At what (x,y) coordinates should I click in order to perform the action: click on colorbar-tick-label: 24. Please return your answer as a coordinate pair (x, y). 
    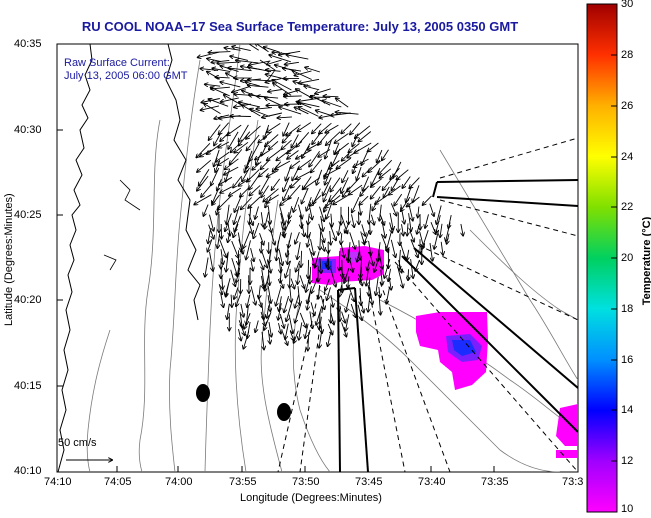
    Looking at the image, I should click on (627, 157).